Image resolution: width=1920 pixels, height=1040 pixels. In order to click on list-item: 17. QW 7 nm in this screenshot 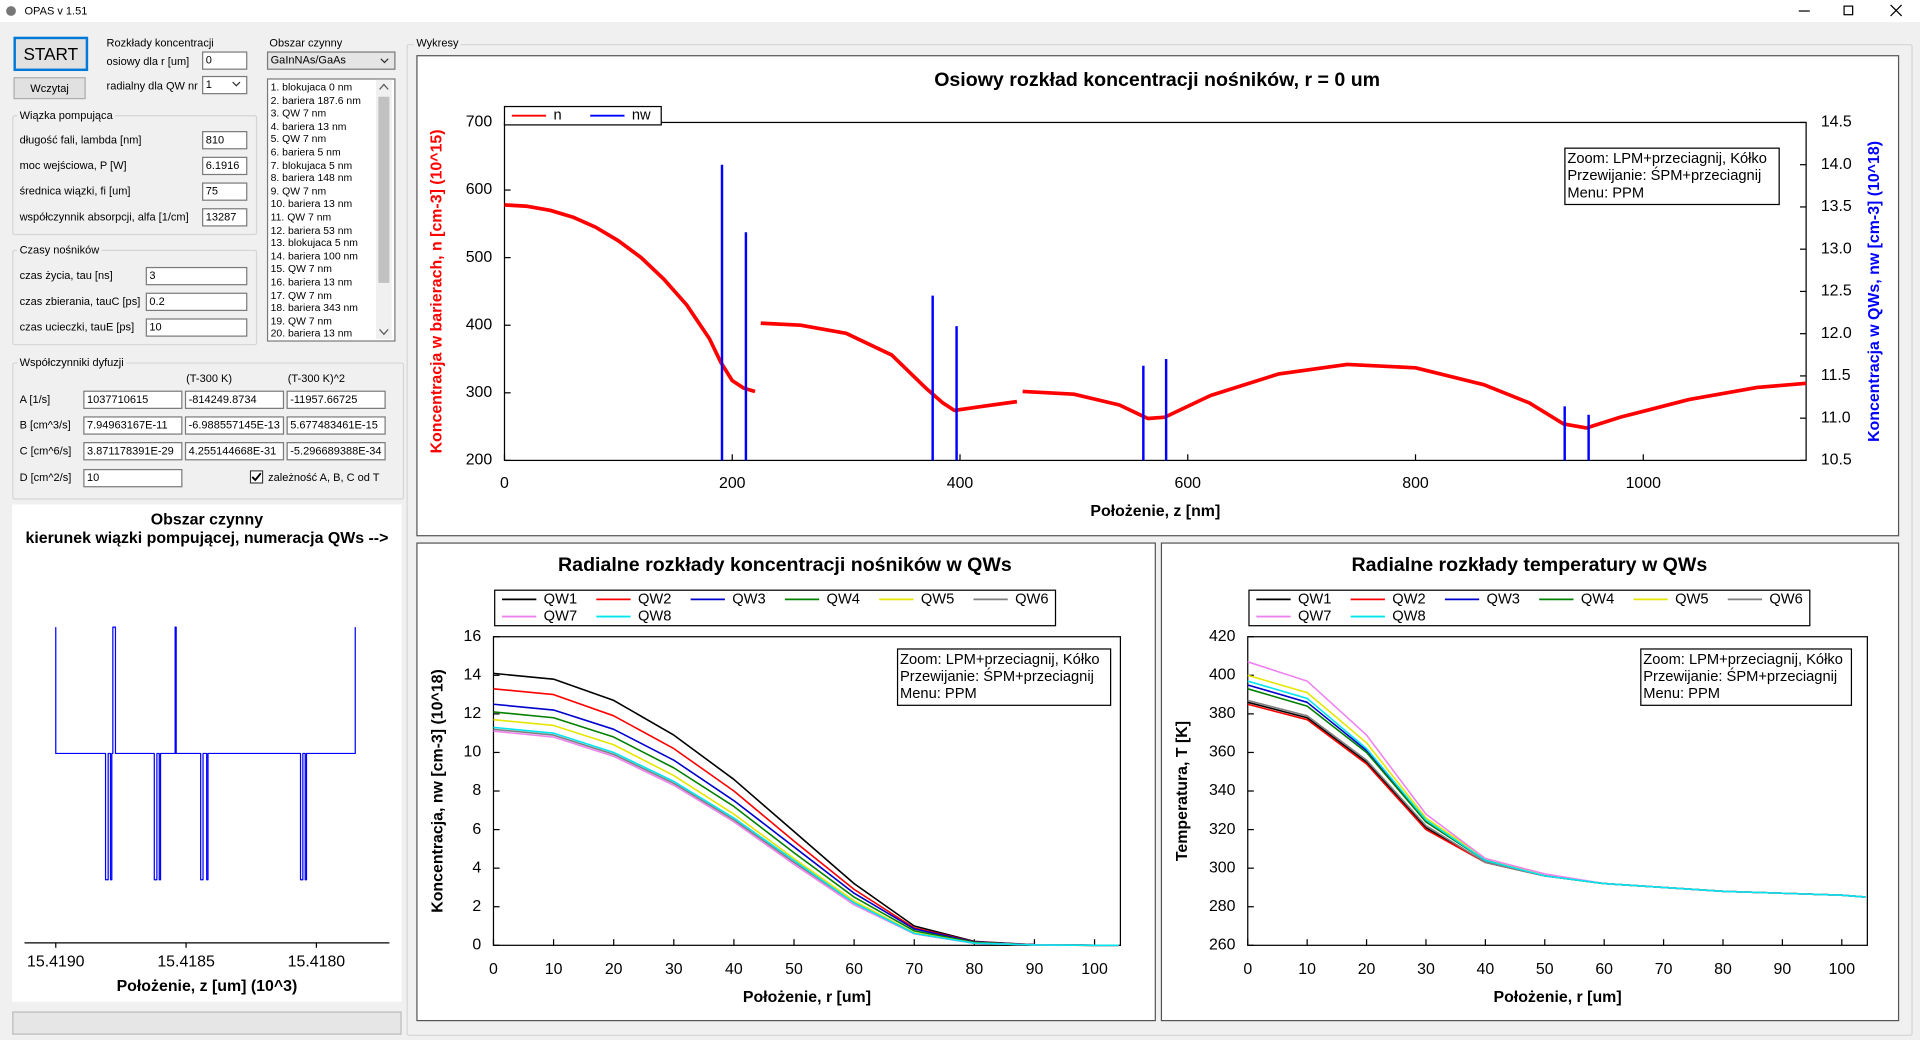, I will do `click(301, 294)`.